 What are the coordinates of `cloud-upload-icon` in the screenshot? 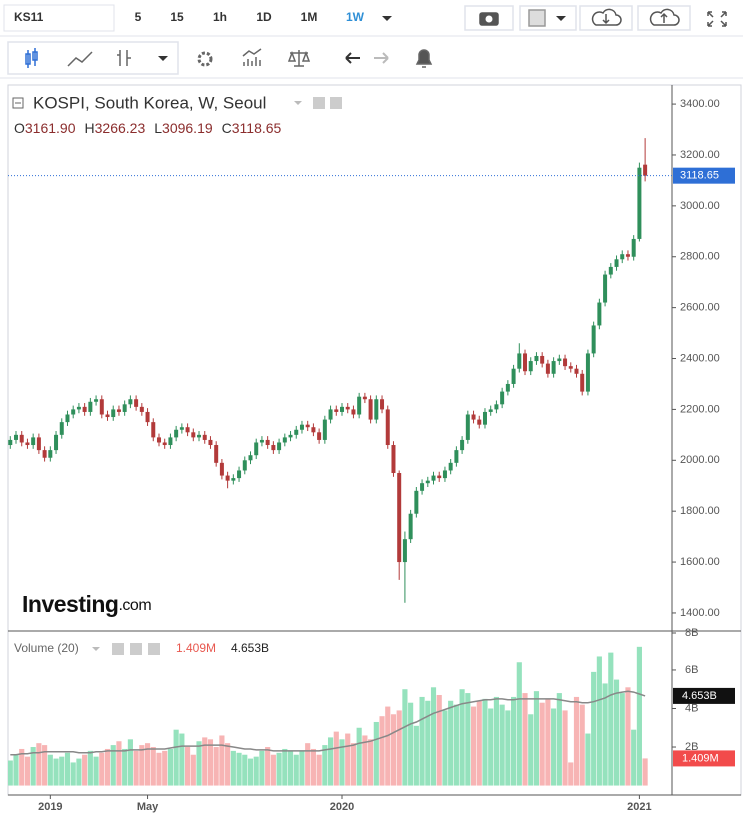 It's located at (664, 17).